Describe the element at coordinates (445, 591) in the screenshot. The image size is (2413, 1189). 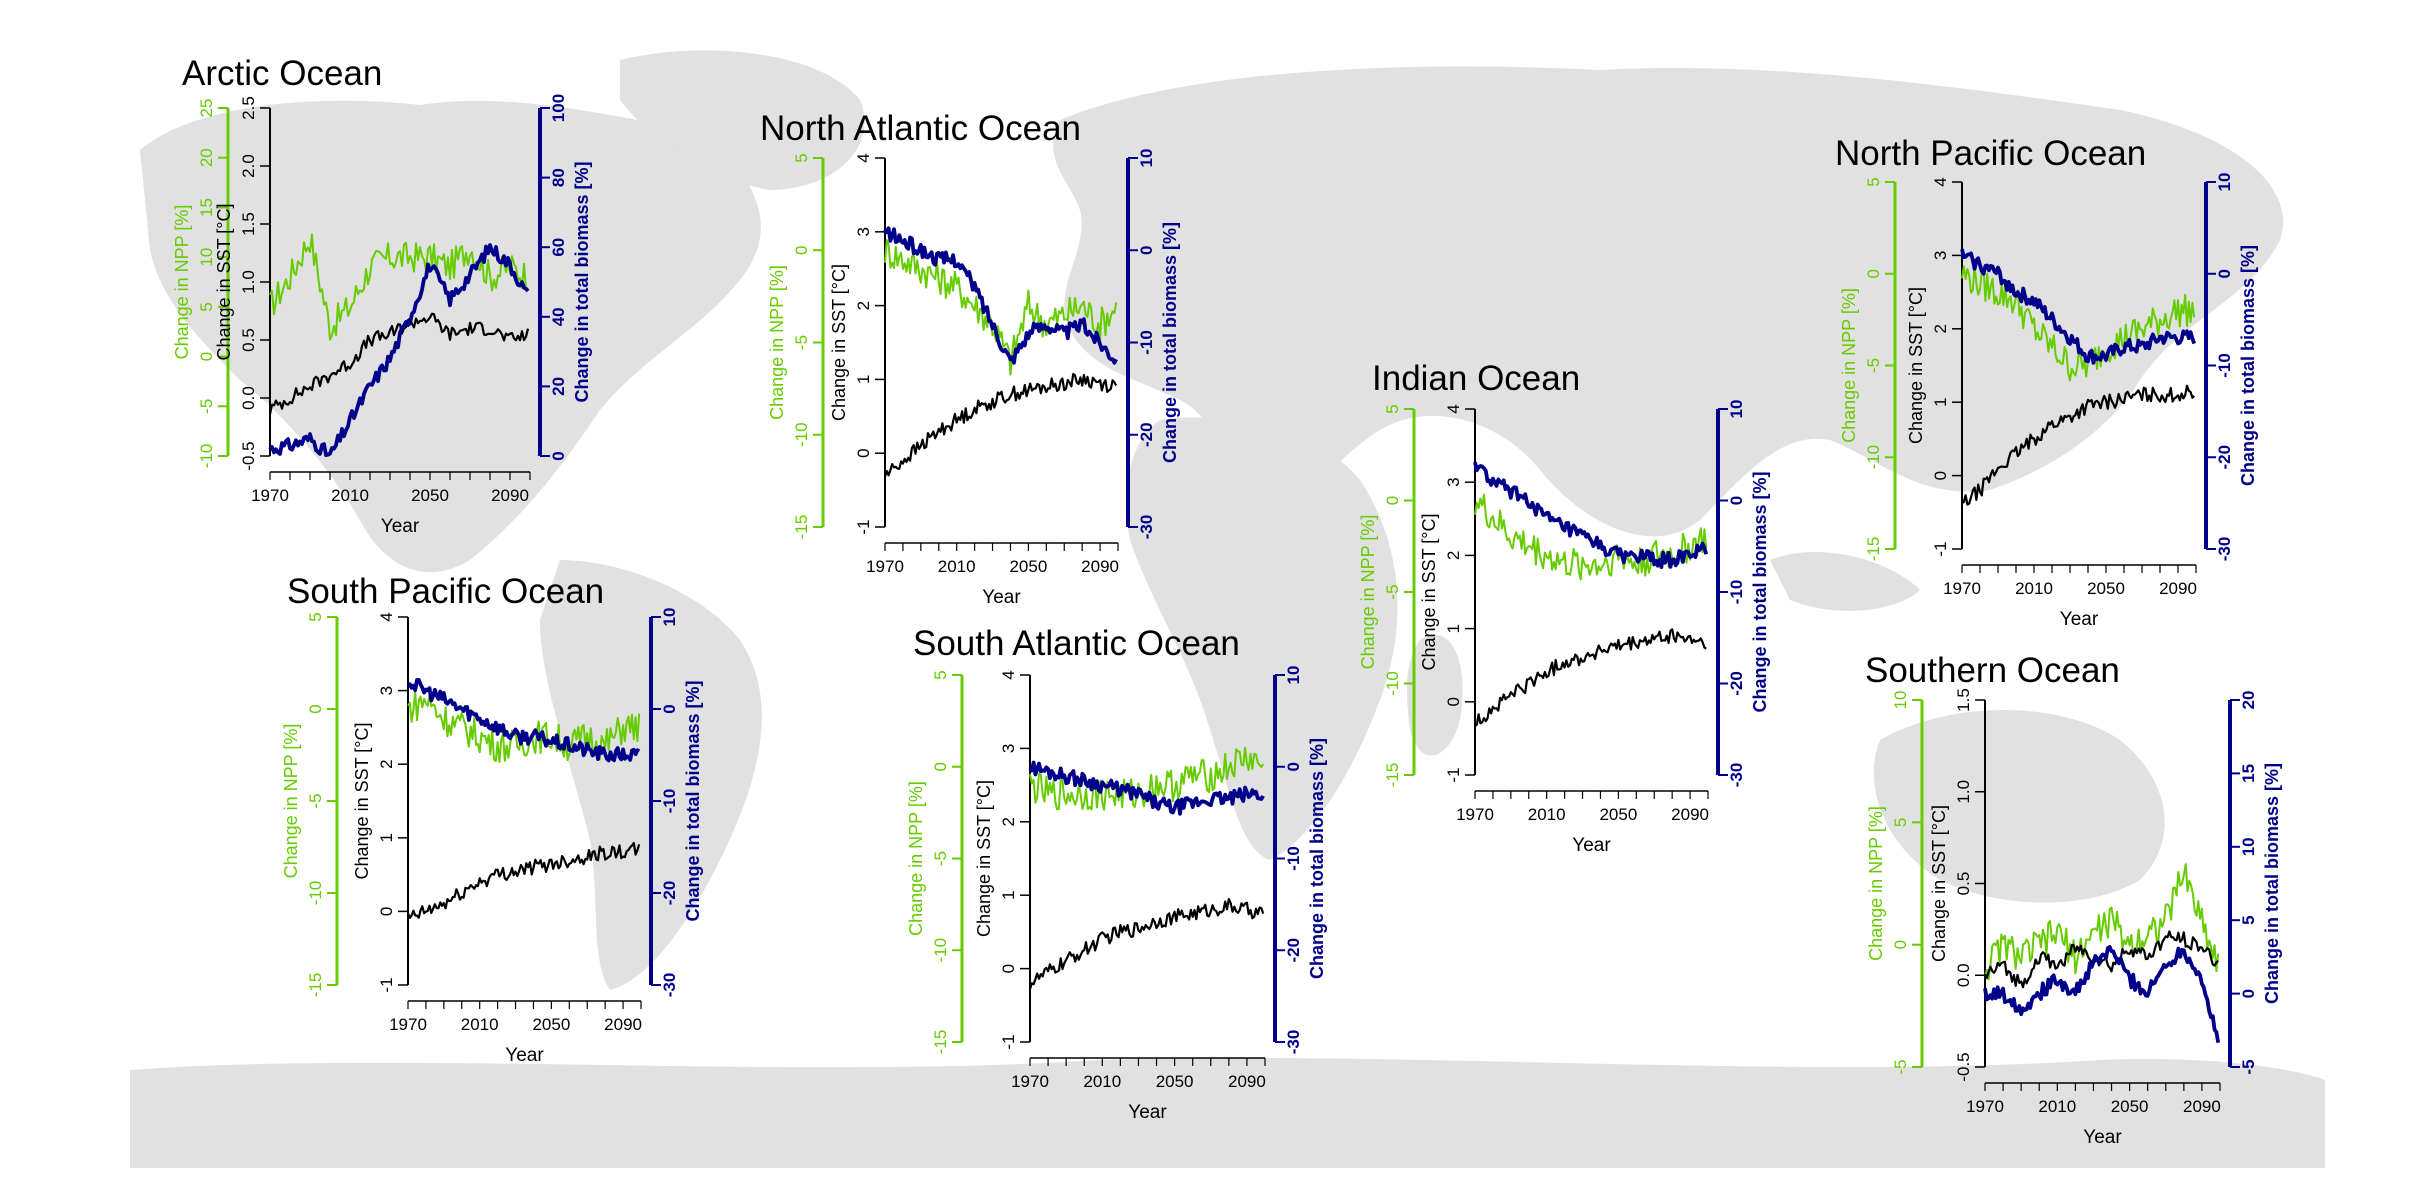
I see `chart-title: South Pacific Ocean` at that location.